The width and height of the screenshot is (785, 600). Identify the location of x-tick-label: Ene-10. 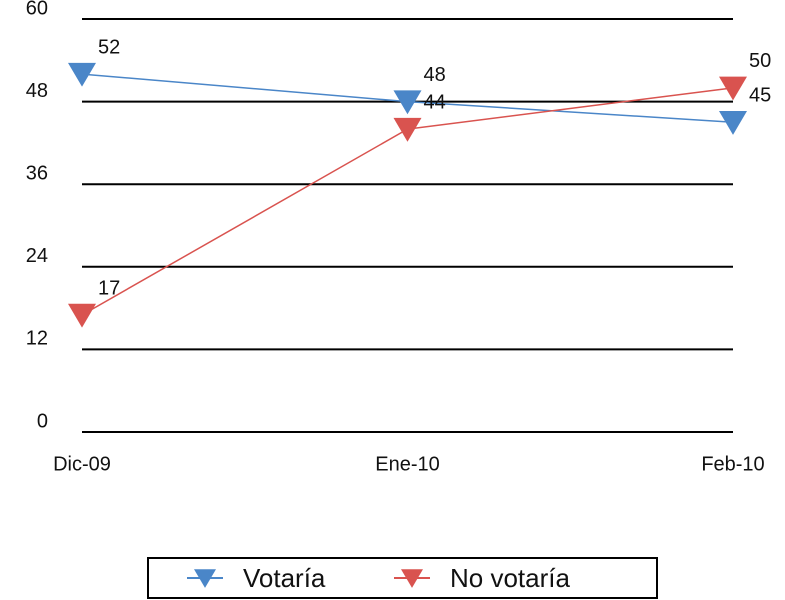
(407, 464).